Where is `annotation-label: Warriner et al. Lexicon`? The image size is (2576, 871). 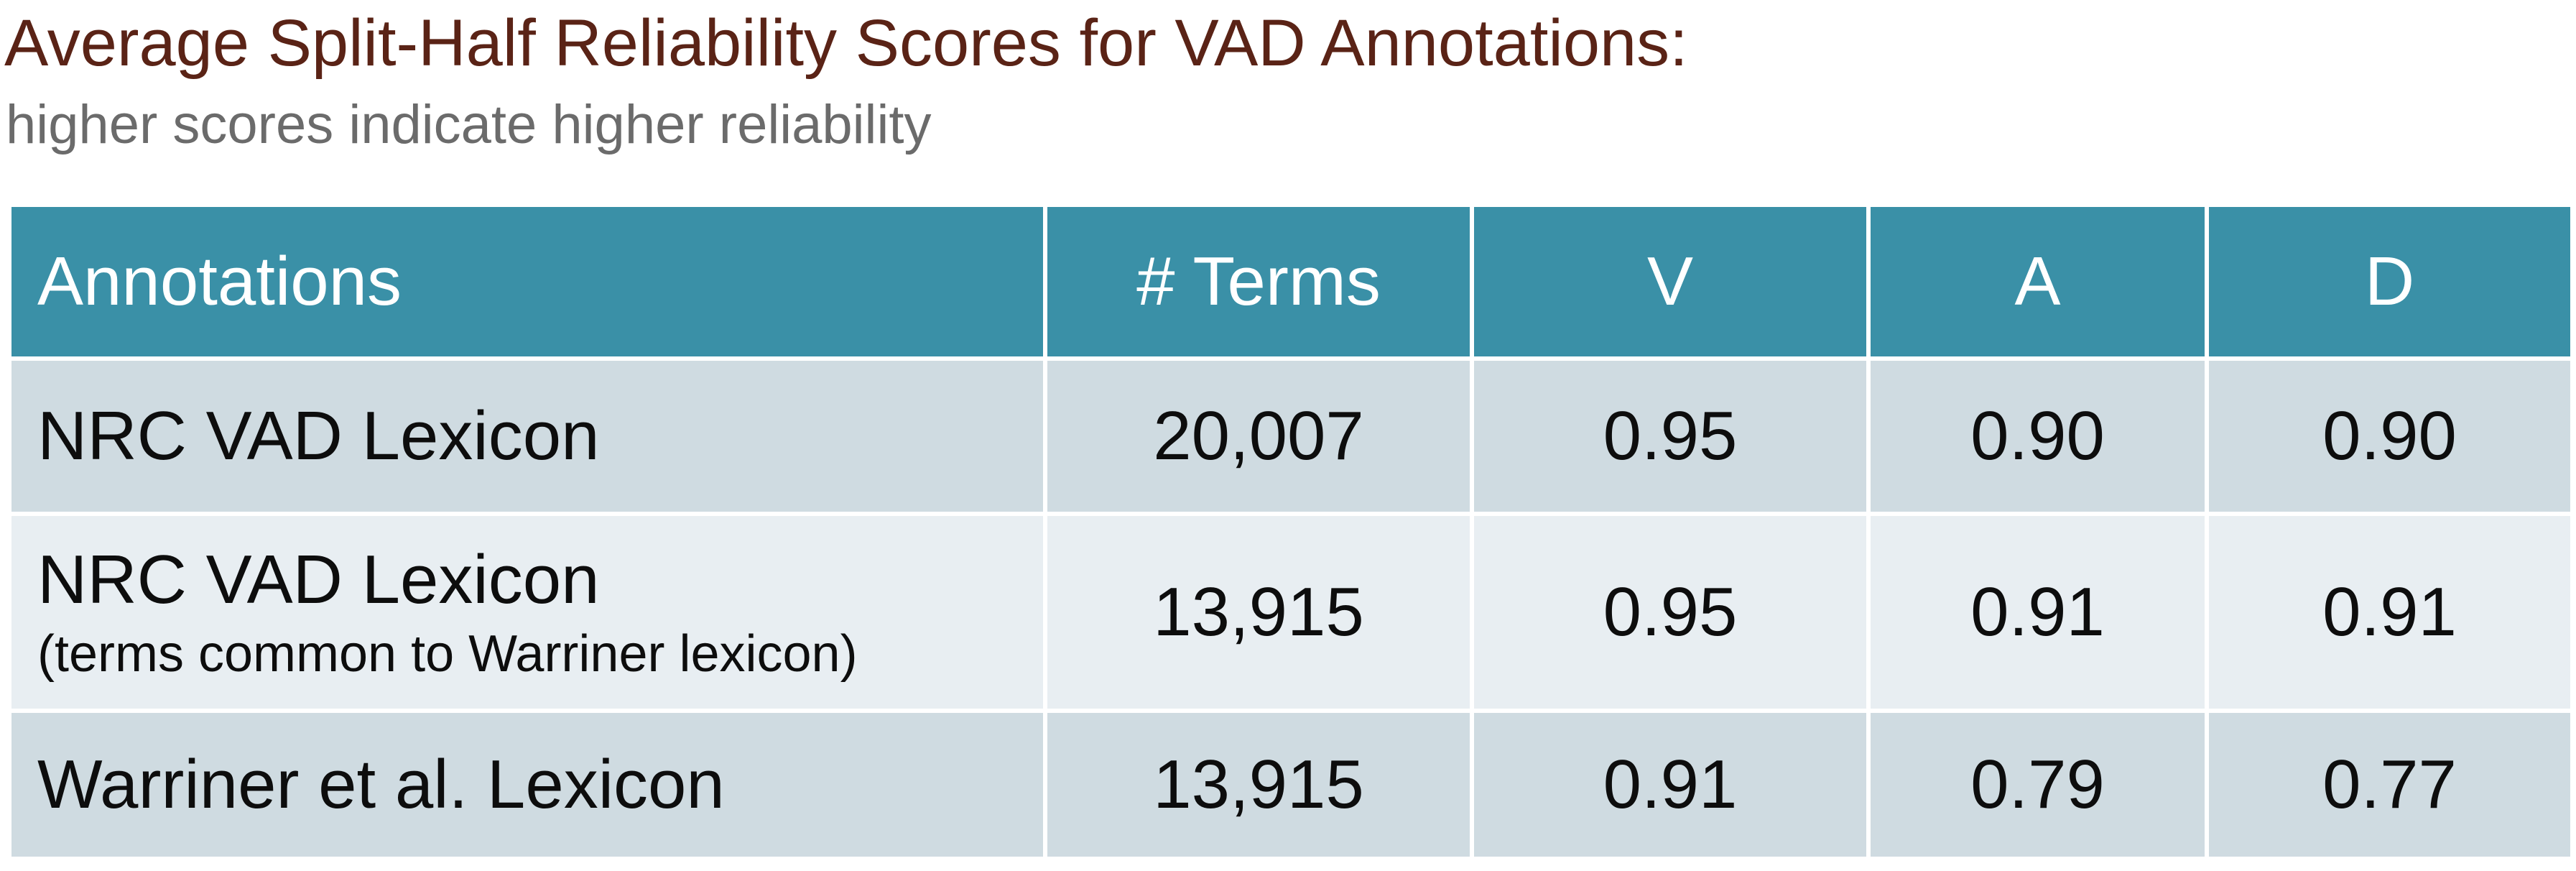
annotation-label: Warriner et al. Lexicon is located at coordinates (381, 784).